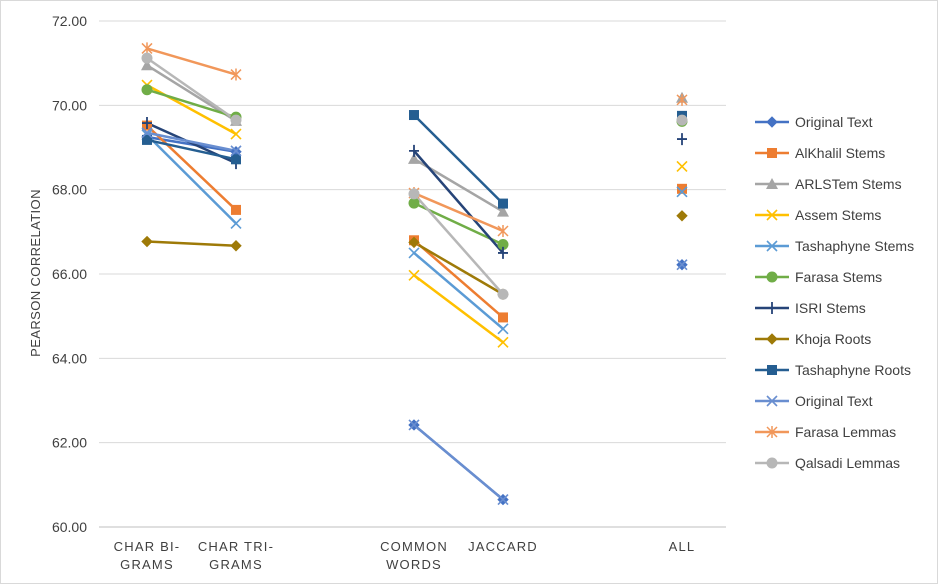  I want to click on legend-item: Tashaphyne Roots, so click(833, 370).